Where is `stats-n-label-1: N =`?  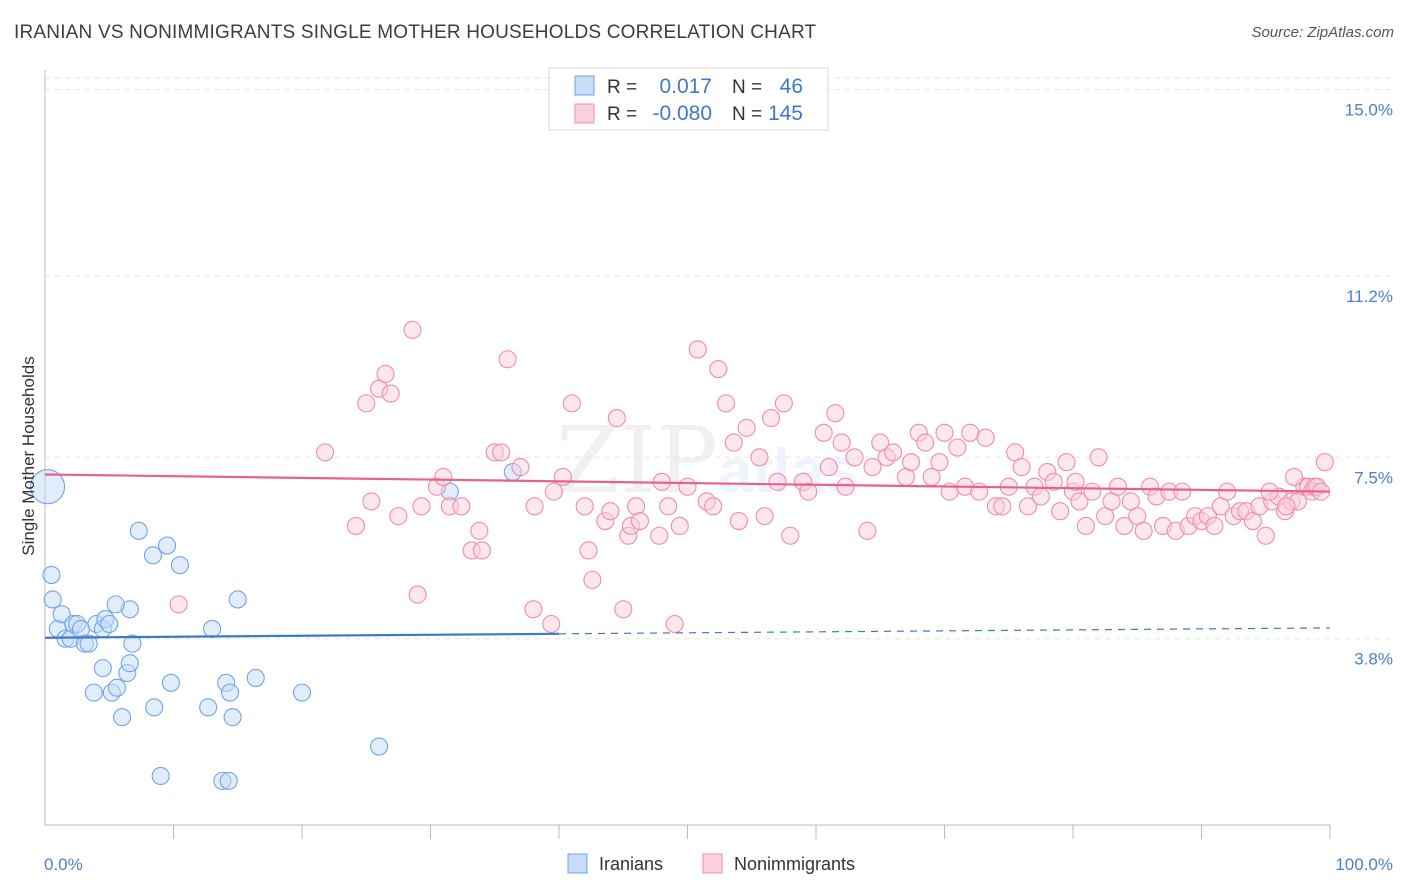 stats-n-label-1: N = is located at coordinates (747, 87).